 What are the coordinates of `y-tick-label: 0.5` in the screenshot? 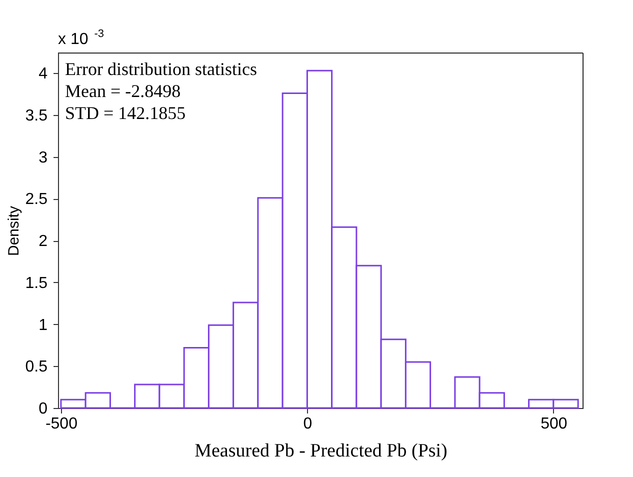 It's located at (36, 367).